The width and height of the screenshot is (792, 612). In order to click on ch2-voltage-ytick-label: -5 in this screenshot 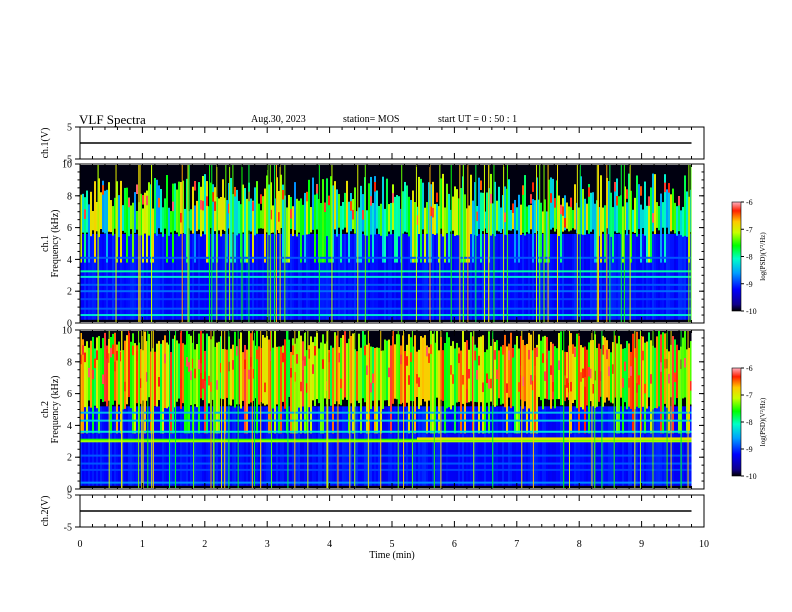, I will do `click(68, 528)`.